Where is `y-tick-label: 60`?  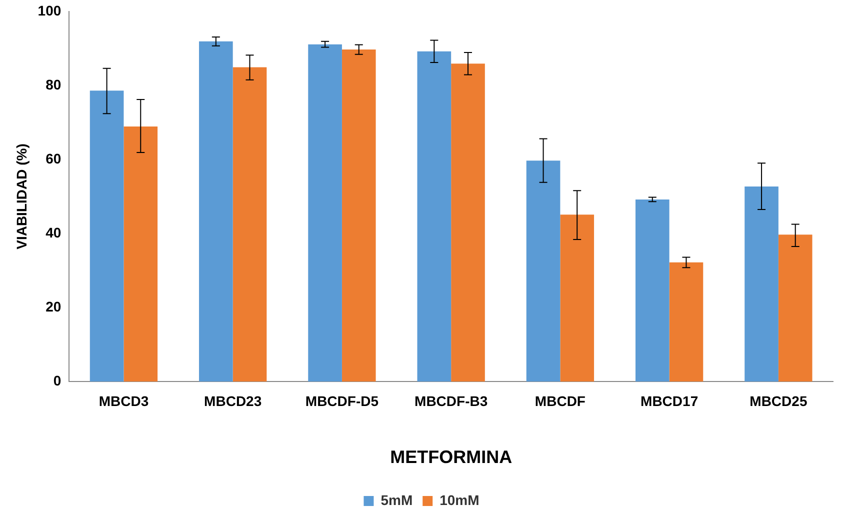 y-tick-label: 60 is located at coordinates (54, 158).